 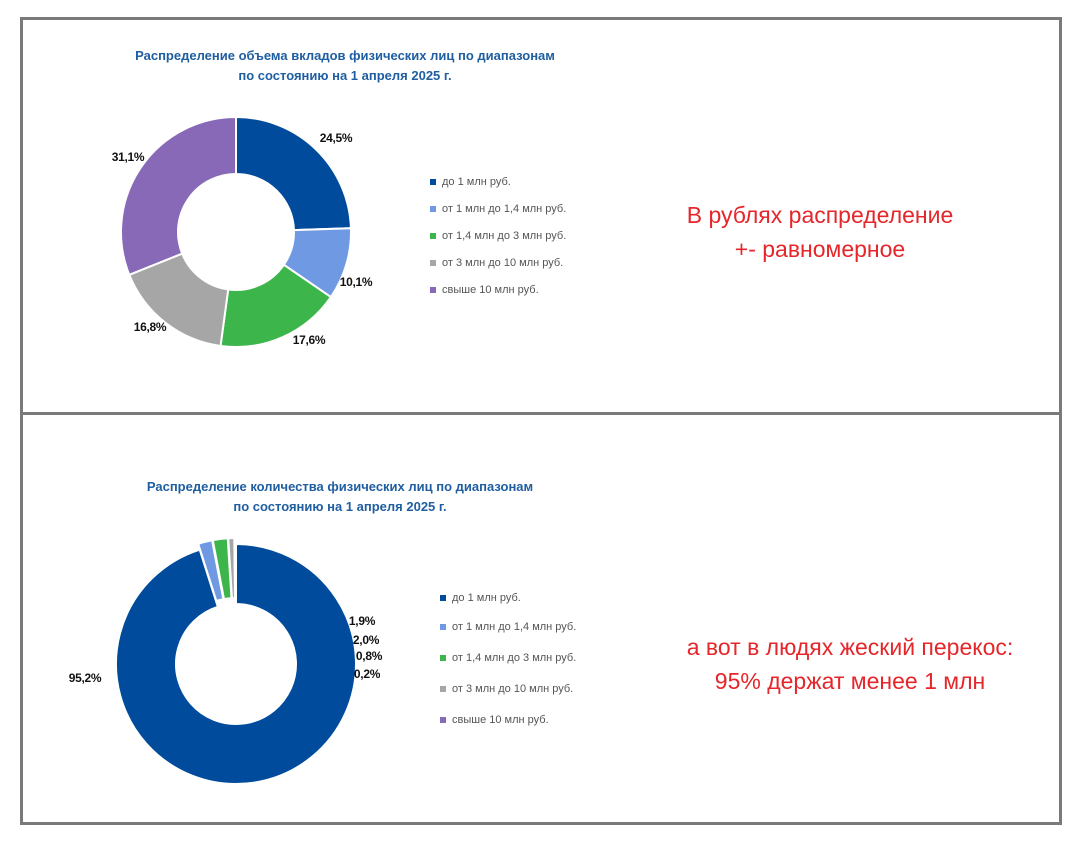 What do you see at coordinates (340, 506) in the screenshot?
I see `chart-2-title-line-2: по состоянию на 1 апреля 2025 г.` at bounding box center [340, 506].